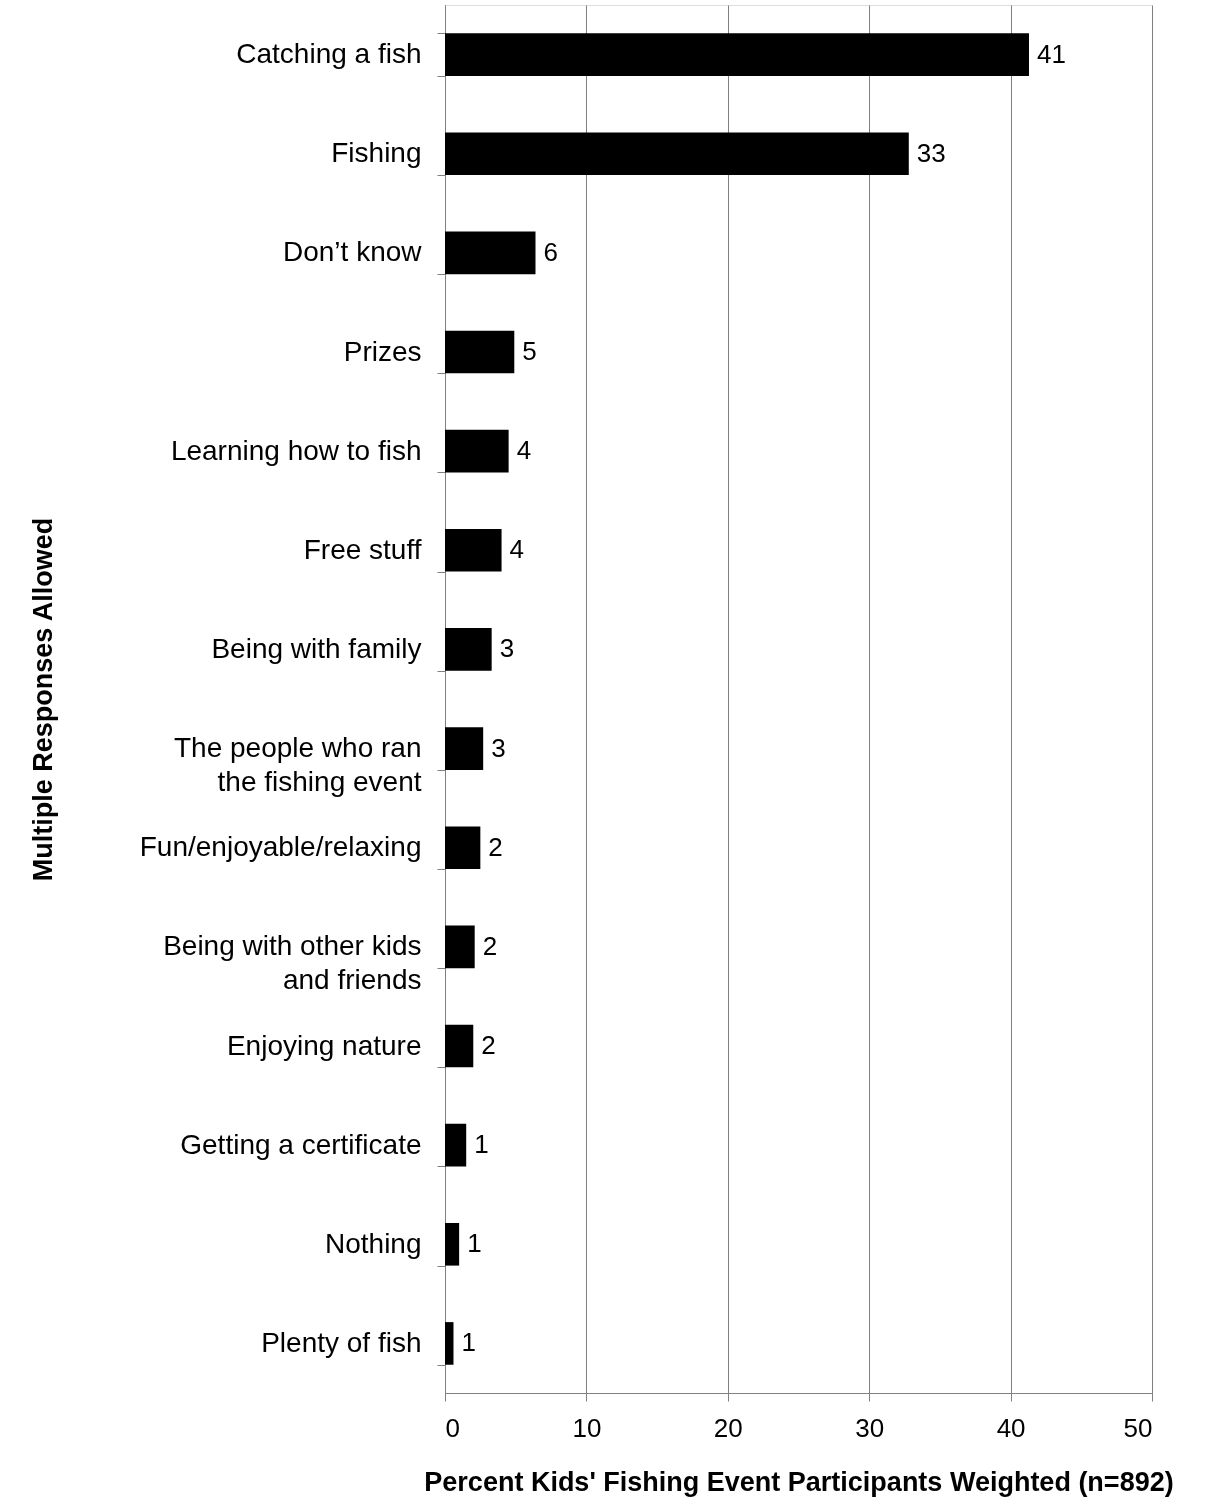  I want to click on x-tick-label: 50, so click(1138, 1427).